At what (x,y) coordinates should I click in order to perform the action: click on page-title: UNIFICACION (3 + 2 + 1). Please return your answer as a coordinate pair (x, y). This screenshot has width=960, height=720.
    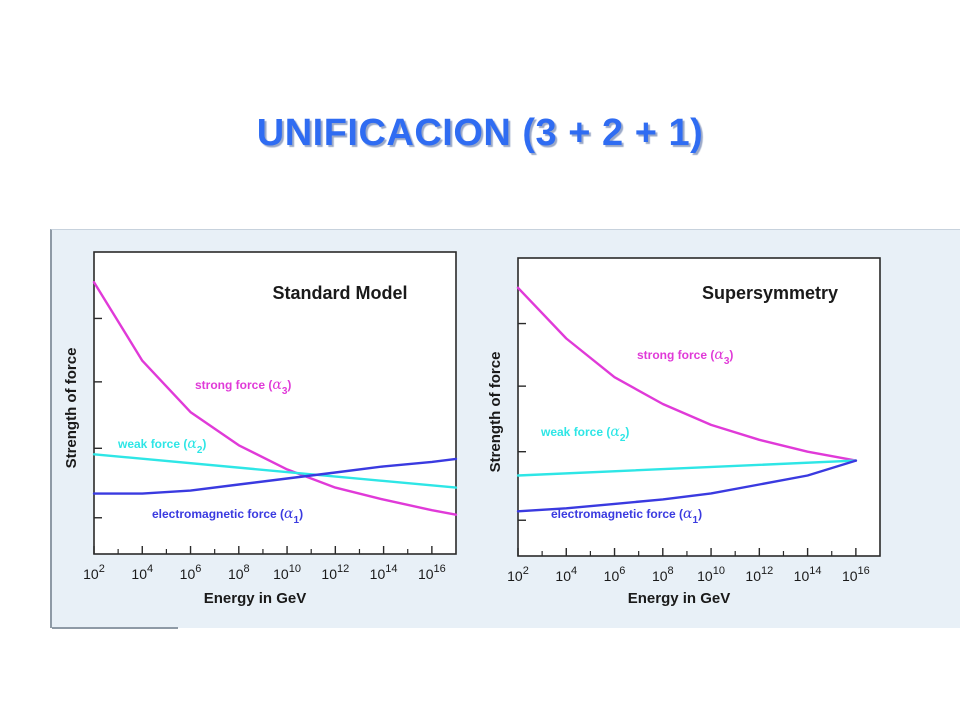
    Looking at the image, I should click on (480, 133).